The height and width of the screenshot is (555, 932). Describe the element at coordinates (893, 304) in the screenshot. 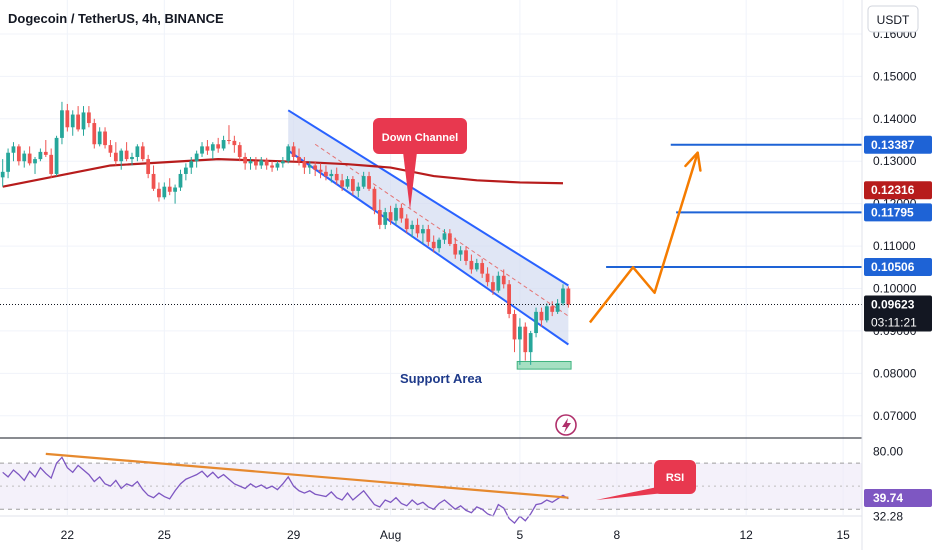

I see `current-price-text: 0.09623` at that location.